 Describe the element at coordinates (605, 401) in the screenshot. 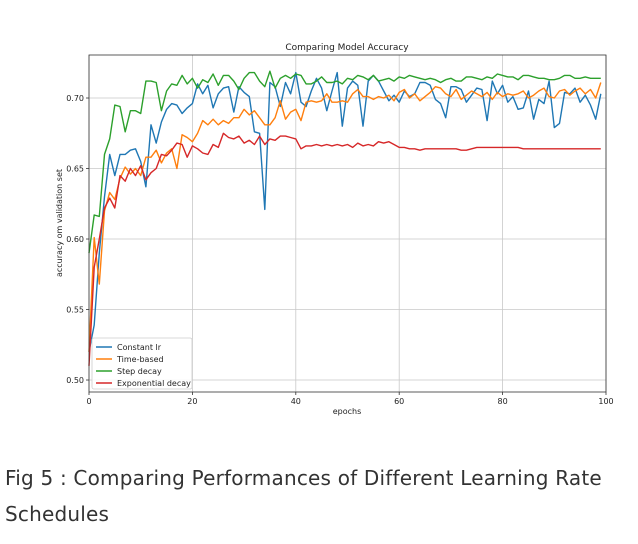

I see `x-tick-label: 100` at that location.